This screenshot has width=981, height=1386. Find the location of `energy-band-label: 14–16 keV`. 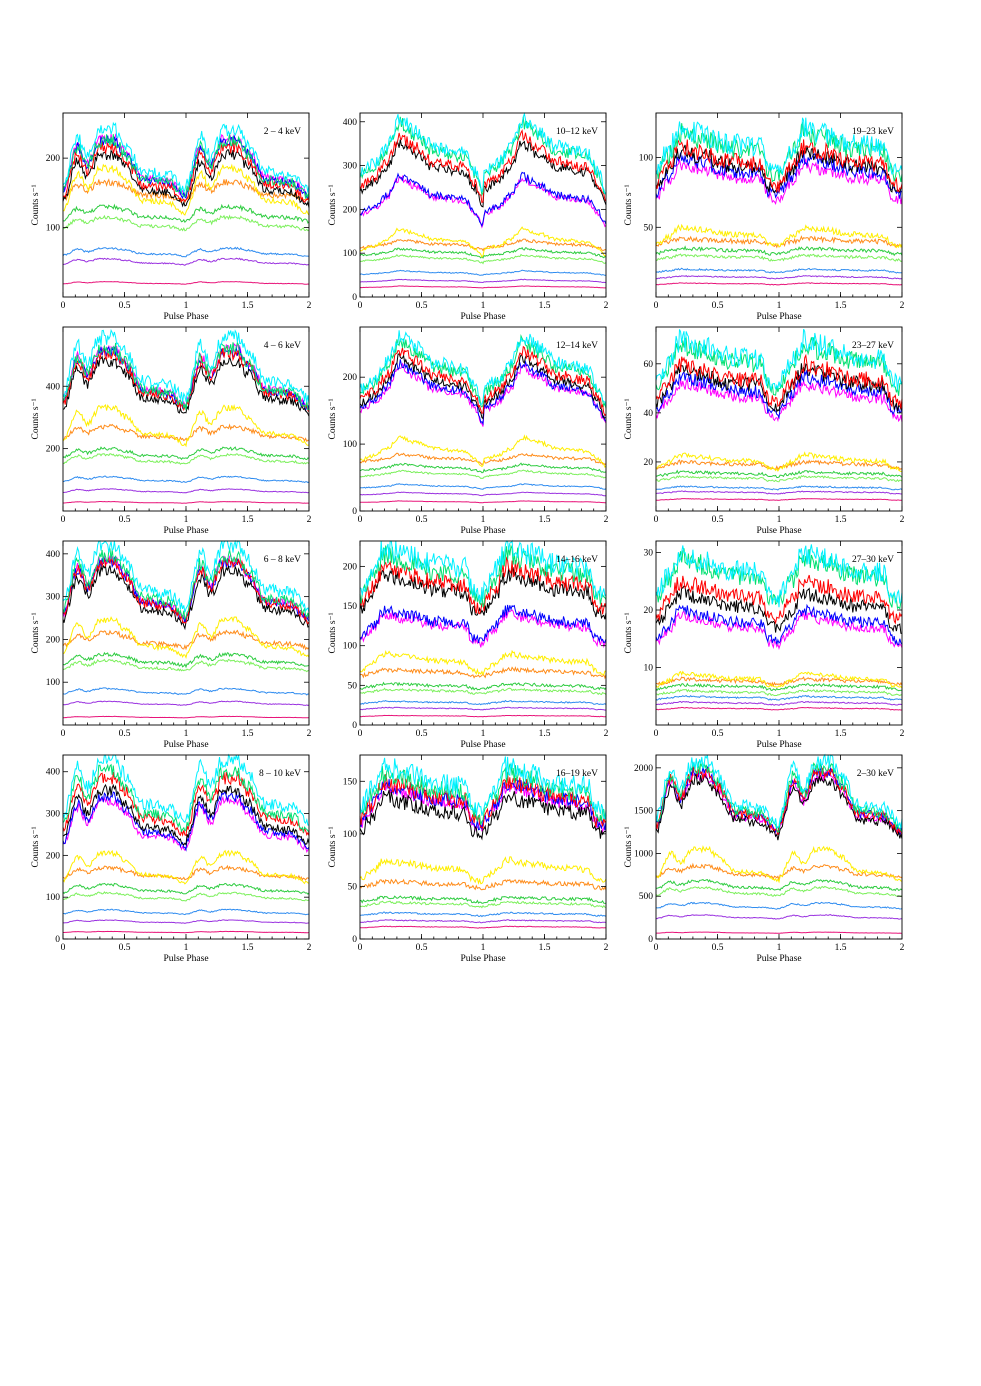

energy-band-label: 14–16 keV is located at coordinates (577, 560).